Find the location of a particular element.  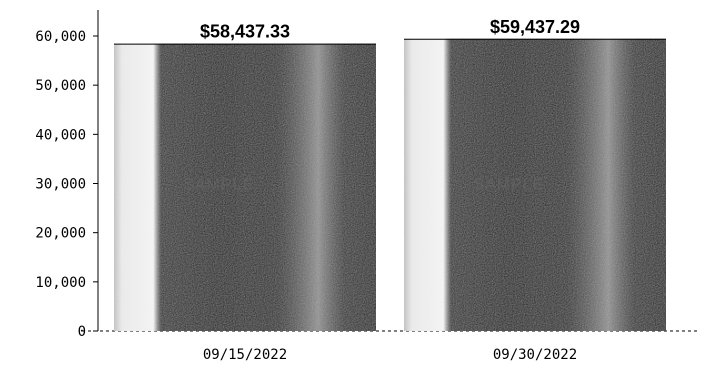

y-tick-label: 50,000 is located at coordinates (60, 86).